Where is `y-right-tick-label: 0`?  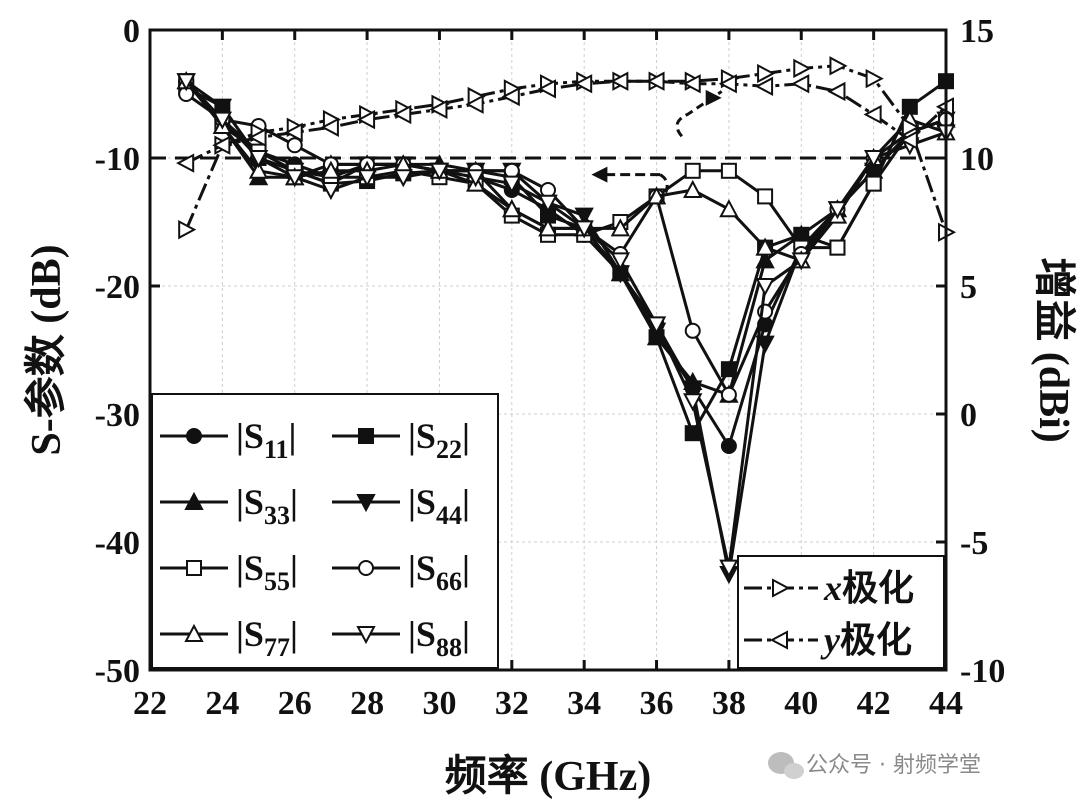
y-right-tick-label: 0 is located at coordinates (968, 415).